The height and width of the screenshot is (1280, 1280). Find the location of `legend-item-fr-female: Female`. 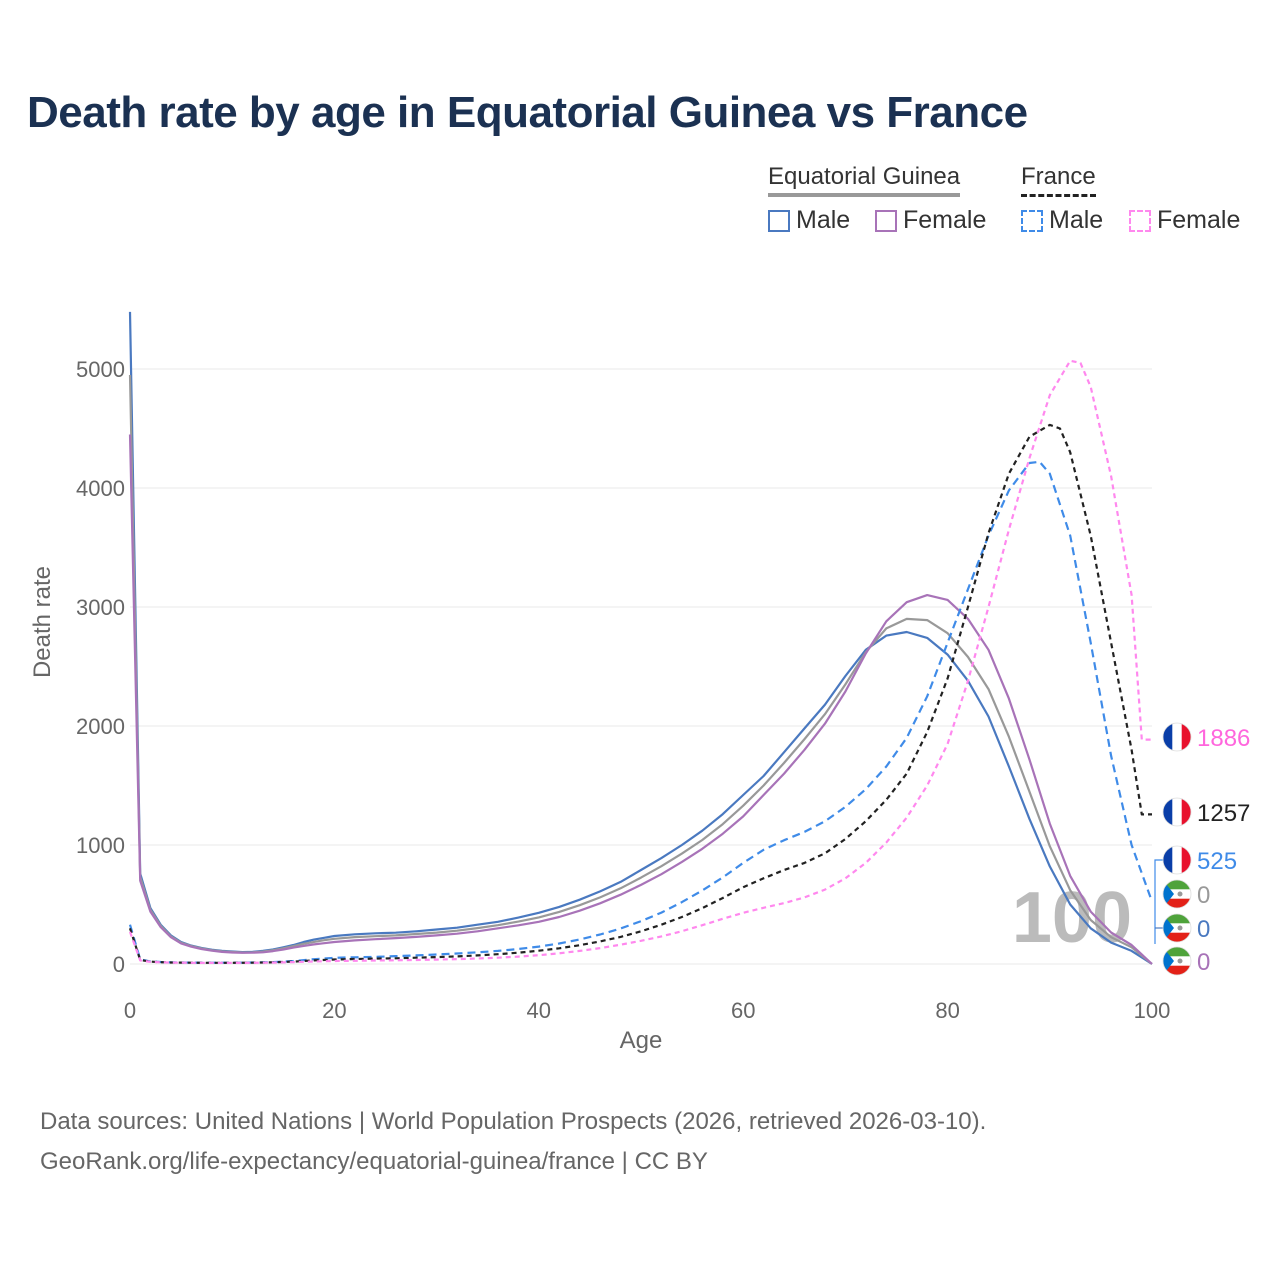

legend-item-fr-female: Female is located at coordinates (1184, 220).